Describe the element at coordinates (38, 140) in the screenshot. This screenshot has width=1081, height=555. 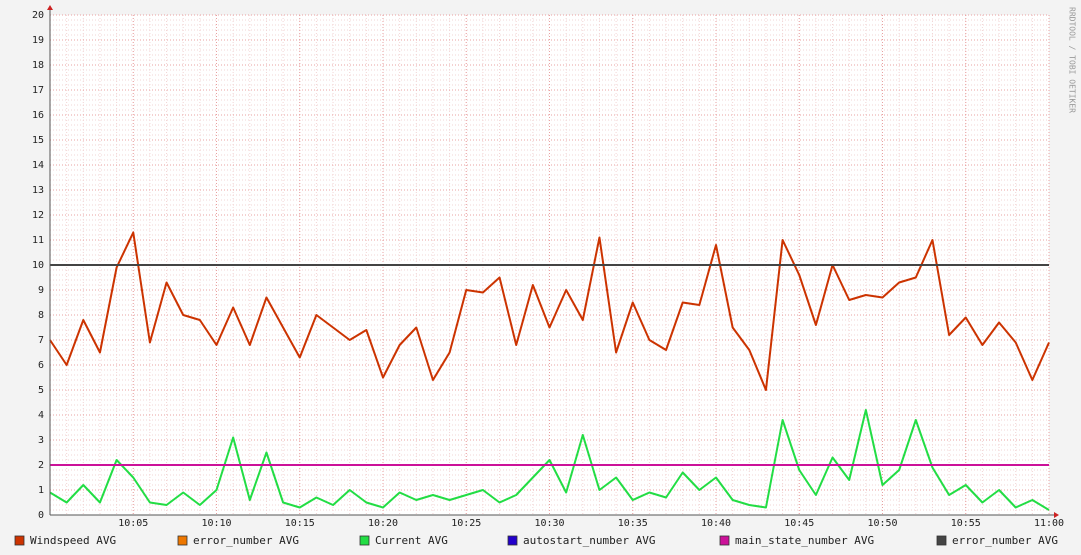
I see `y-tick-label: 15` at that location.